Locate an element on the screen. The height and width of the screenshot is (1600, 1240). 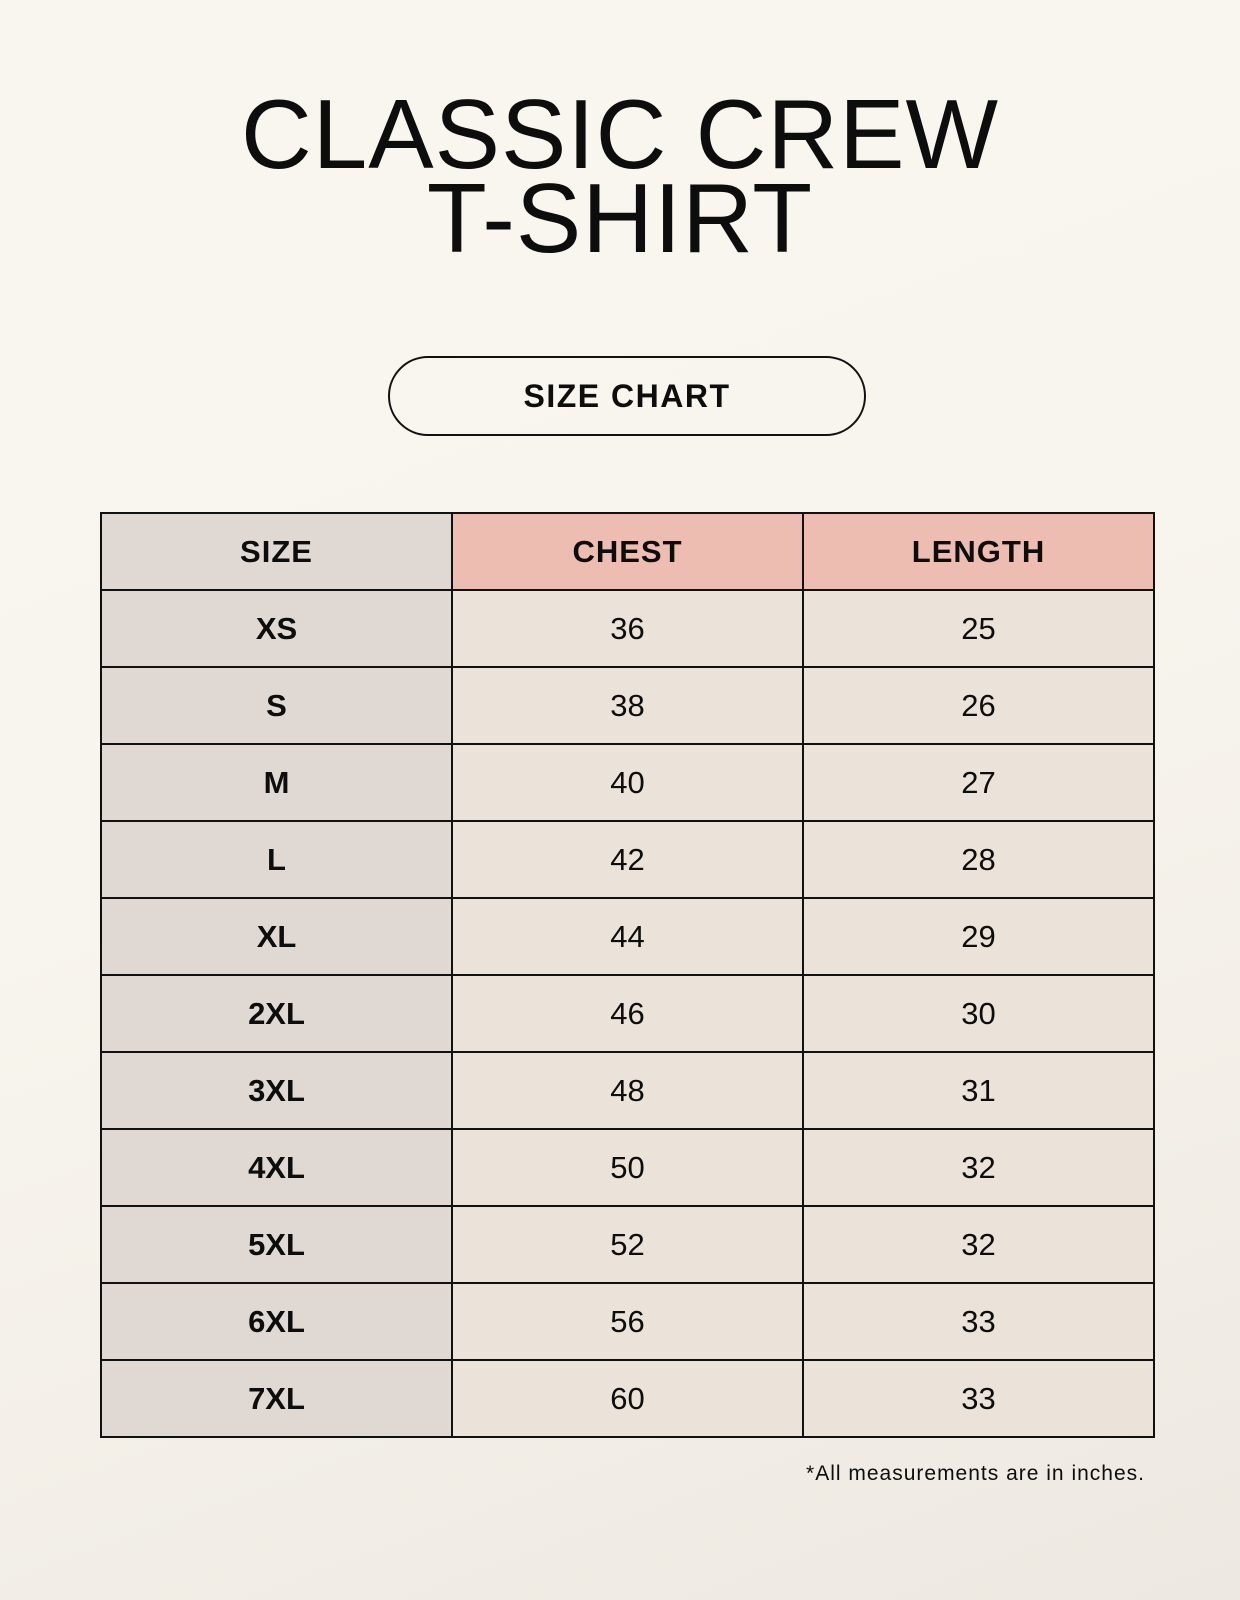
cell-chest: 50 is located at coordinates (627, 1167).